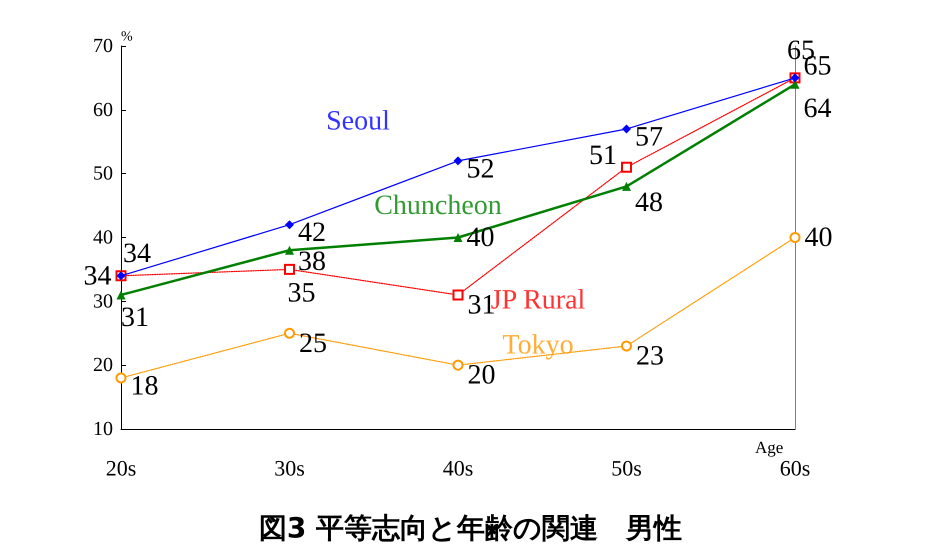 The height and width of the screenshot is (557, 941). I want to click on x-tick-label: 40s, so click(458, 468).